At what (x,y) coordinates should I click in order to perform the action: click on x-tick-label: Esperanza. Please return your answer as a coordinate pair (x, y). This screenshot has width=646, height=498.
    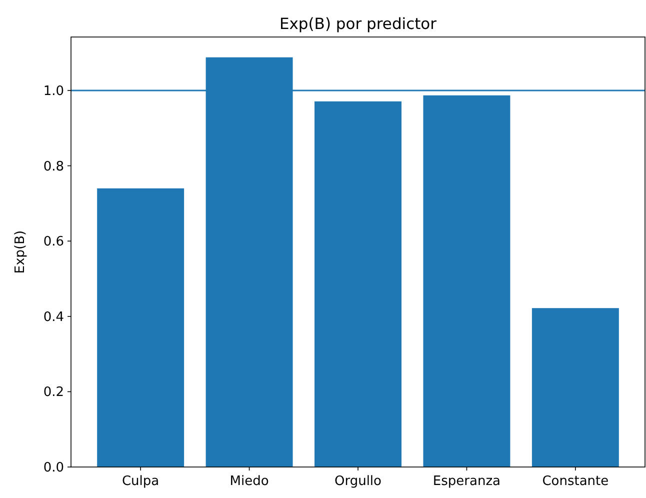
    Looking at the image, I should click on (466, 481).